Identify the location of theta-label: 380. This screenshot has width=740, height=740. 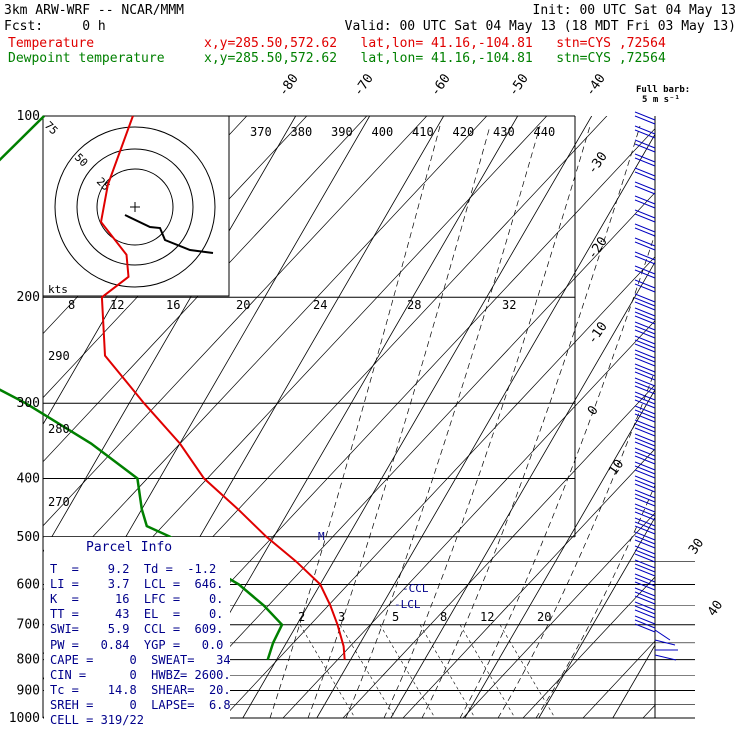
(302, 132).